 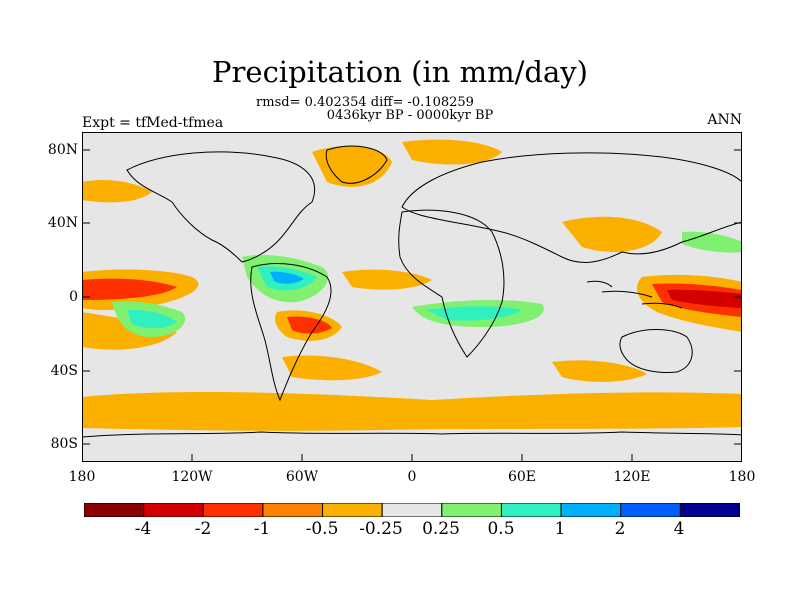 What do you see at coordinates (309, 325) in the screenshot?
I see `anomaly-brazil-dry-core` at bounding box center [309, 325].